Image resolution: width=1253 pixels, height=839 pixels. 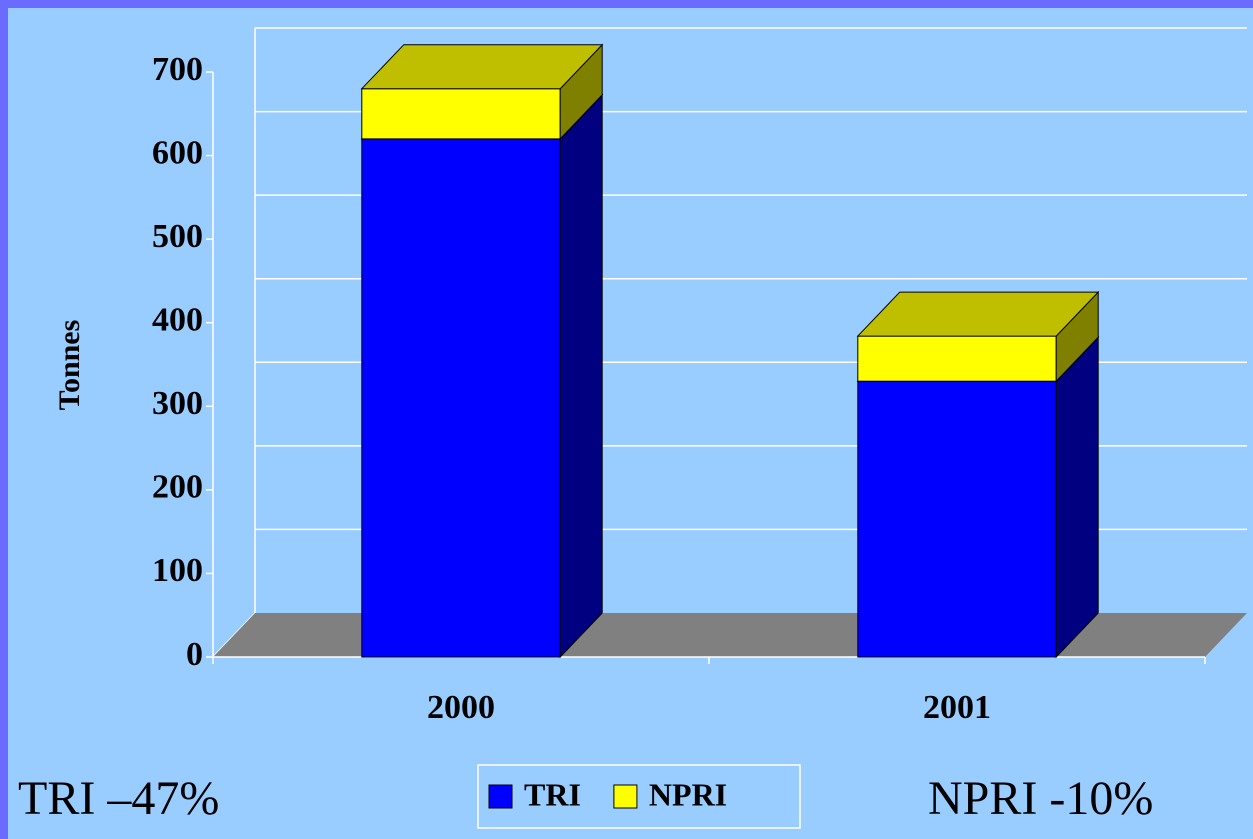 What do you see at coordinates (118, 798) in the screenshot?
I see `annotation: TRI –47%` at bounding box center [118, 798].